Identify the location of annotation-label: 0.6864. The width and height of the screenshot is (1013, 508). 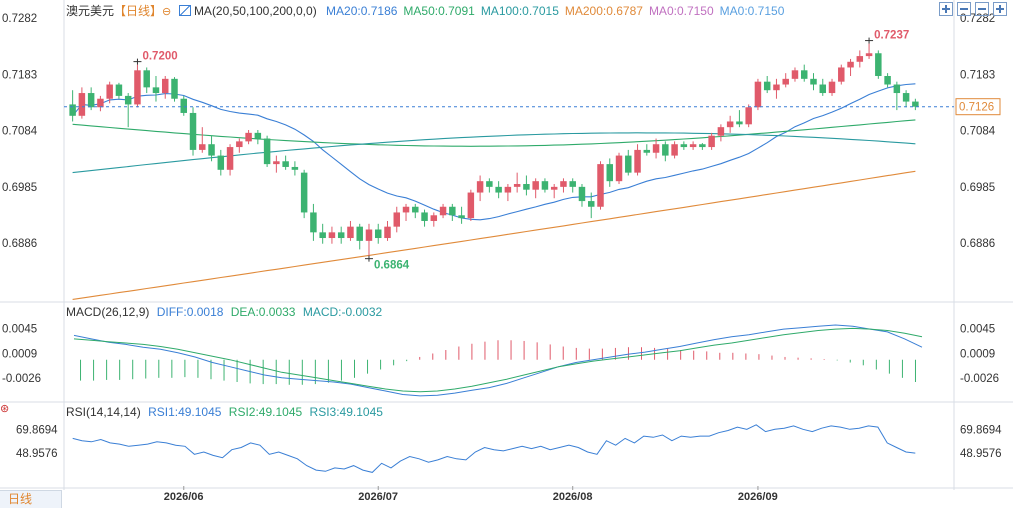
(392, 266).